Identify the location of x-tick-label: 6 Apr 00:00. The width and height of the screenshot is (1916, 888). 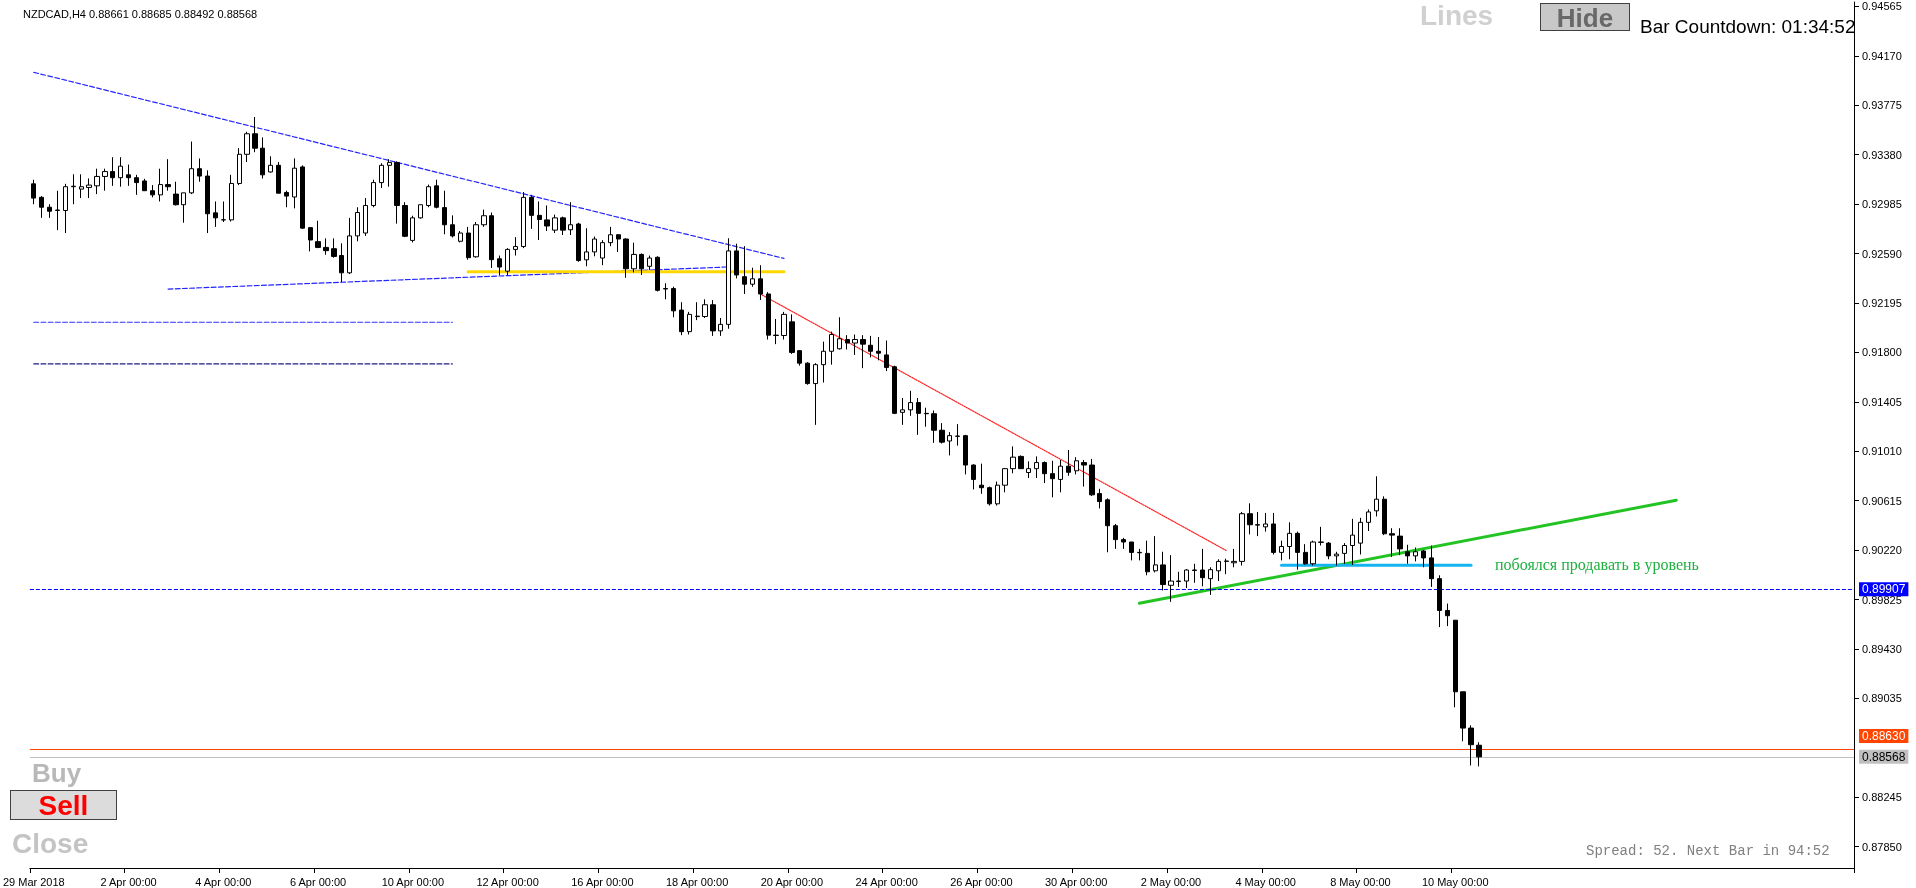
(318, 881).